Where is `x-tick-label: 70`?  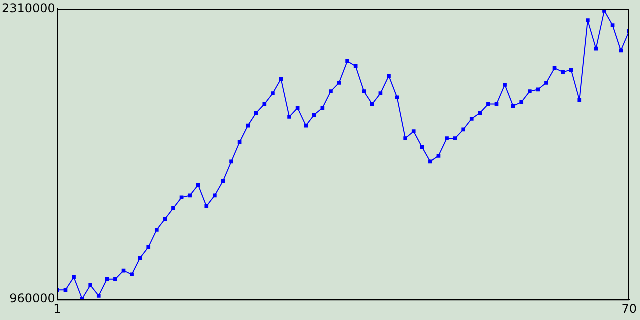
x-tick-label: 70 is located at coordinates (630, 309).